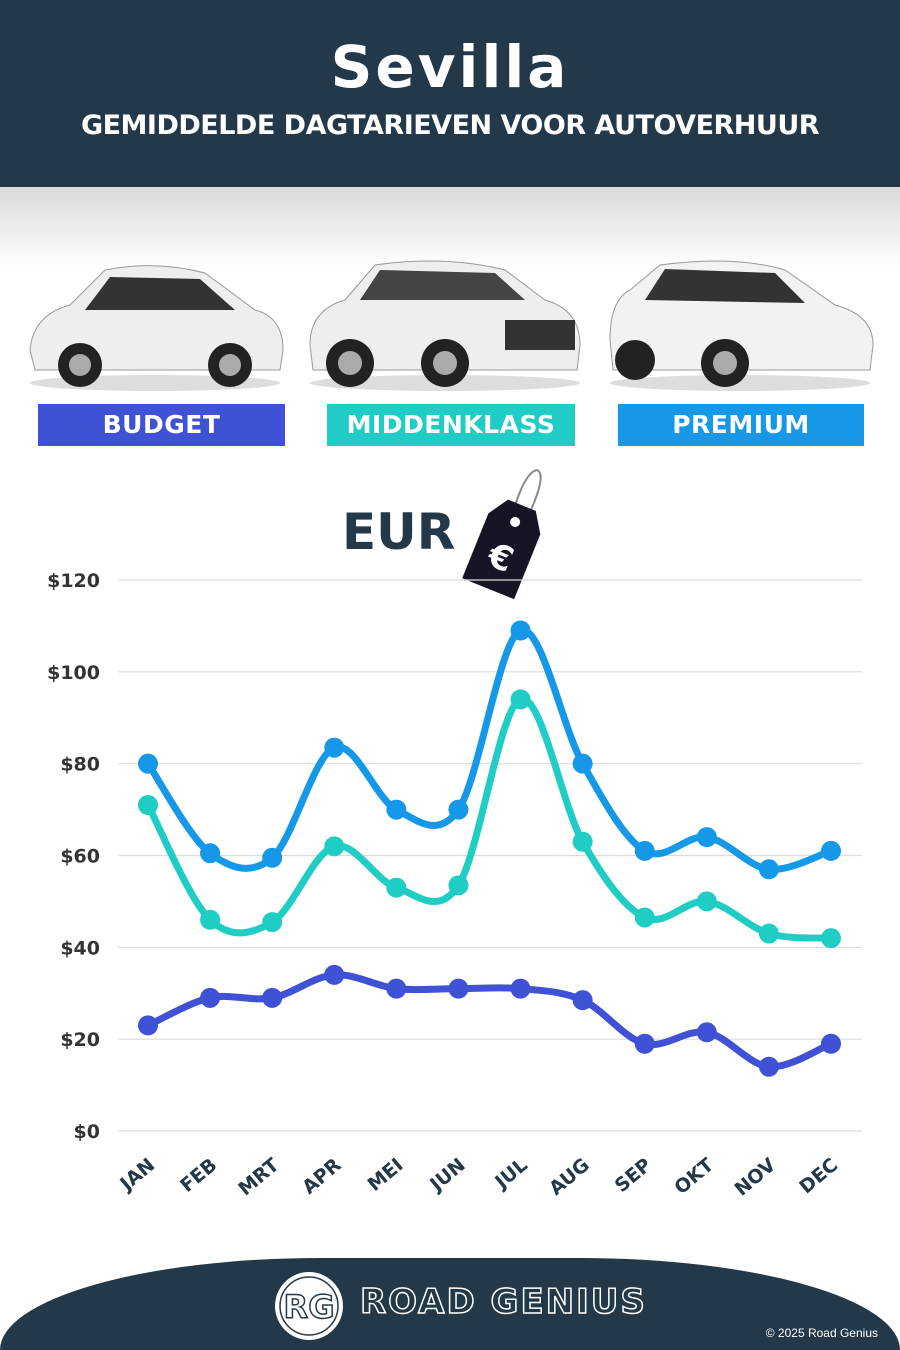 This screenshot has height=1350, width=900. What do you see at coordinates (73, 673) in the screenshot?
I see `y-tick-label: $100` at bounding box center [73, 673].